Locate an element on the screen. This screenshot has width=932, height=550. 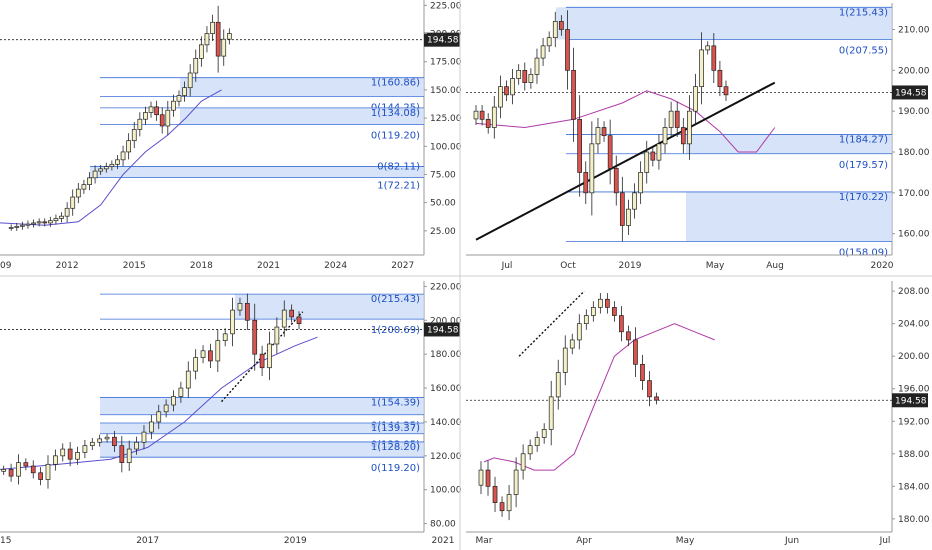
current-price-badge is located at coordinates (442, 329).